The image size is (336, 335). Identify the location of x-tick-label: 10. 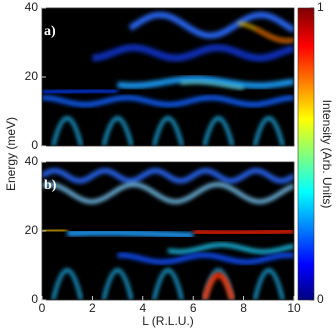
(294, 308).